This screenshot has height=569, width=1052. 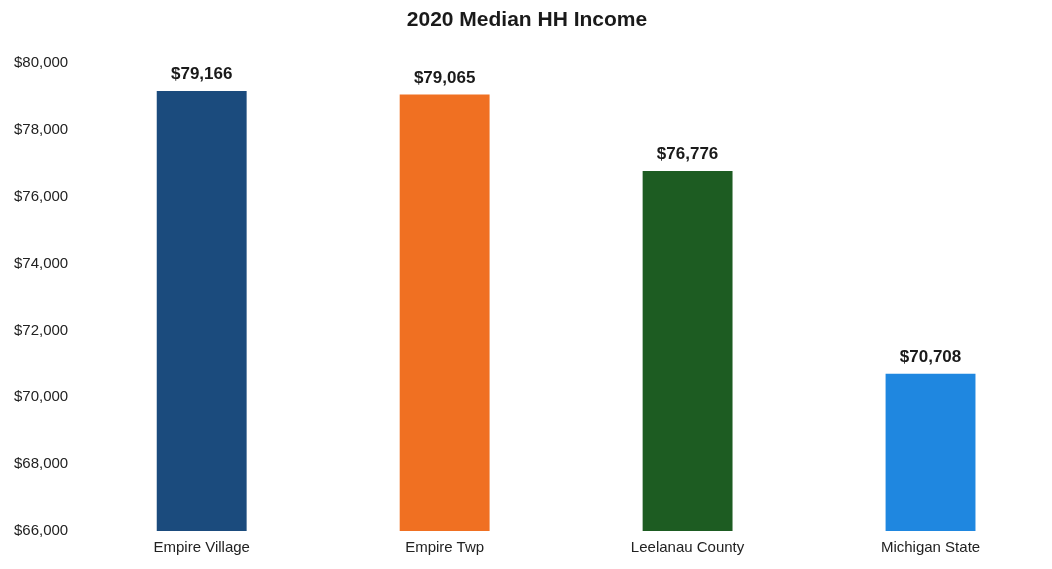 I want to click on x-tick-label: Empire Twp, so click(x=445, y=547).